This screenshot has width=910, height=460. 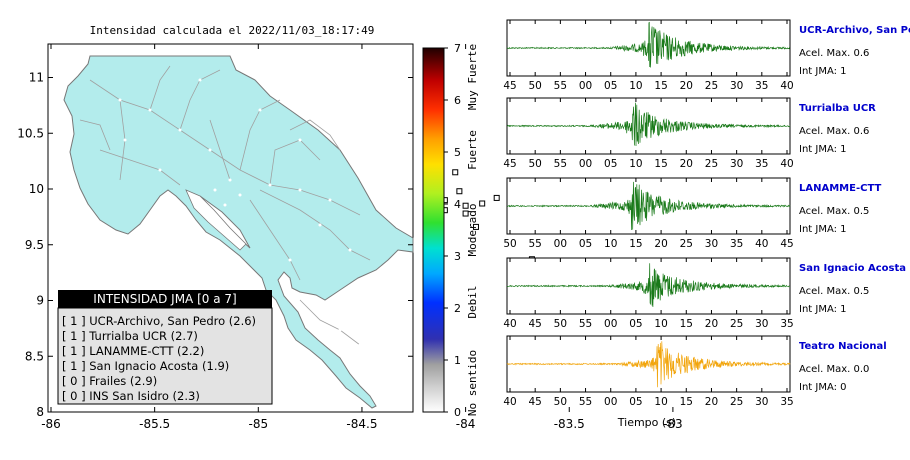 What do you see at coordinates (472, 301) in the screenshot?
I see `colorbar-category-label: Debil` at bounding box center [472, 301].